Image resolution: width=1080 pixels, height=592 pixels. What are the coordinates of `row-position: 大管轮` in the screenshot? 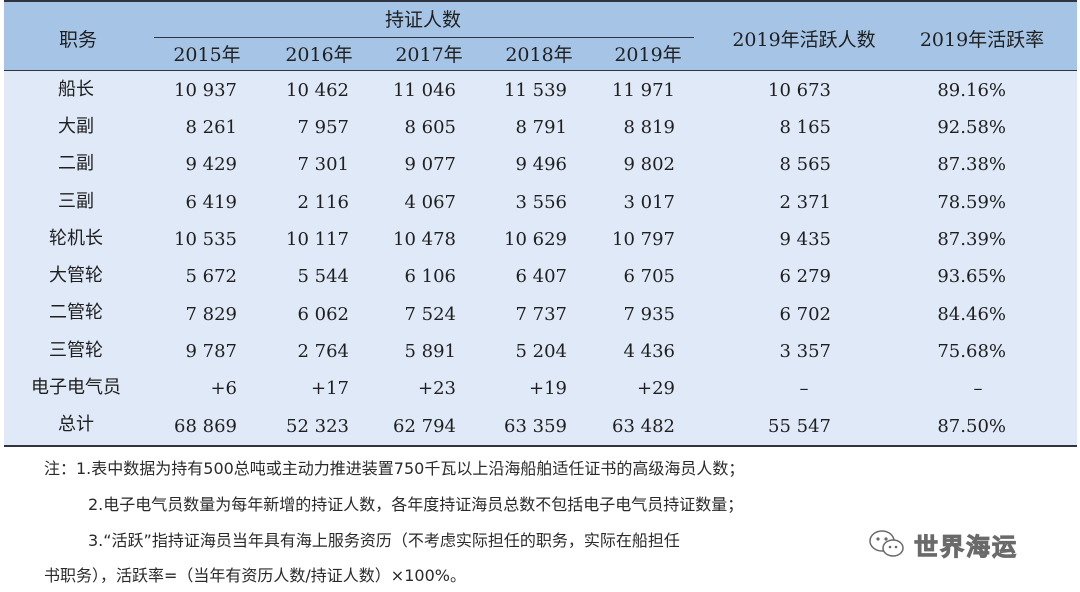 It's located at (76, 275).